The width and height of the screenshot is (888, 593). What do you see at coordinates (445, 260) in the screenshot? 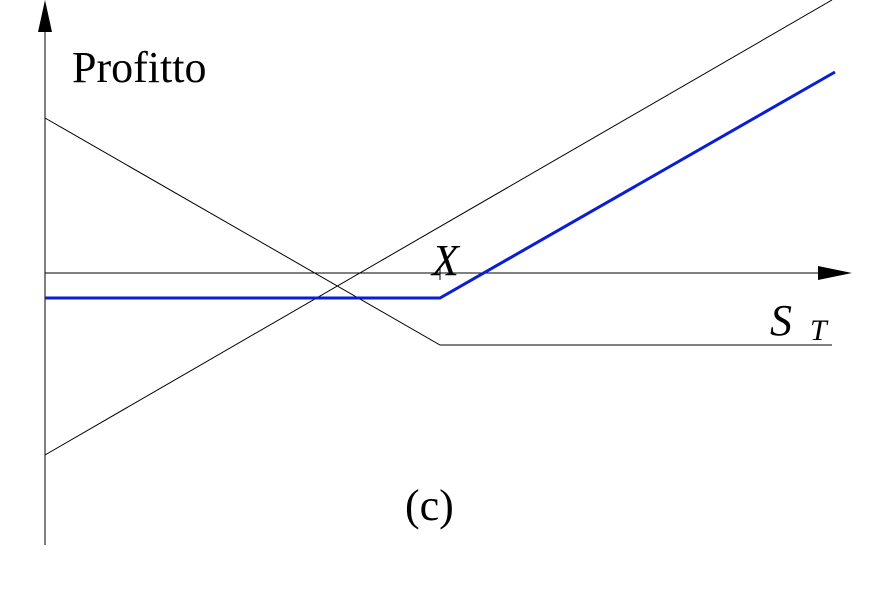
I see `strike-label: X` at bounding box center [445, 260].